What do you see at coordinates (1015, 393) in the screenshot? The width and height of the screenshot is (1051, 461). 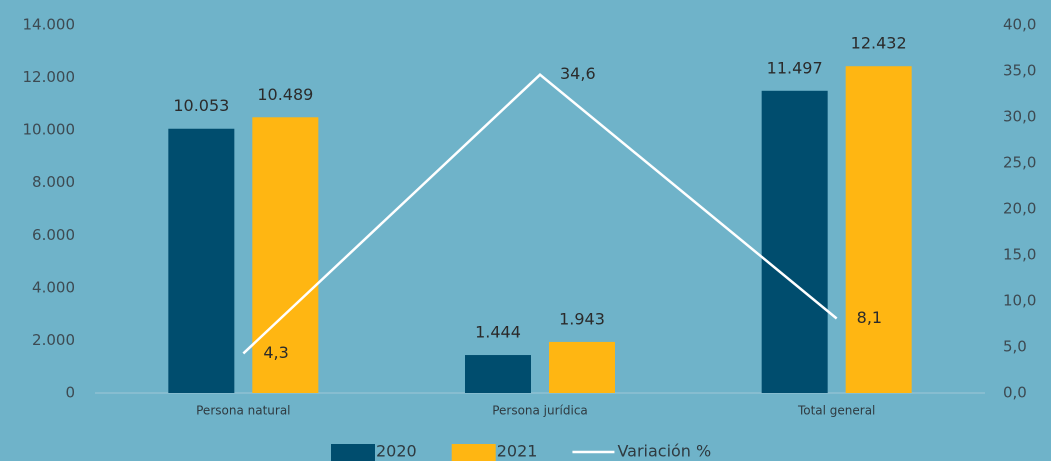 I see `y2-tick-label: 0,0` at bounding box center [1015, 393].